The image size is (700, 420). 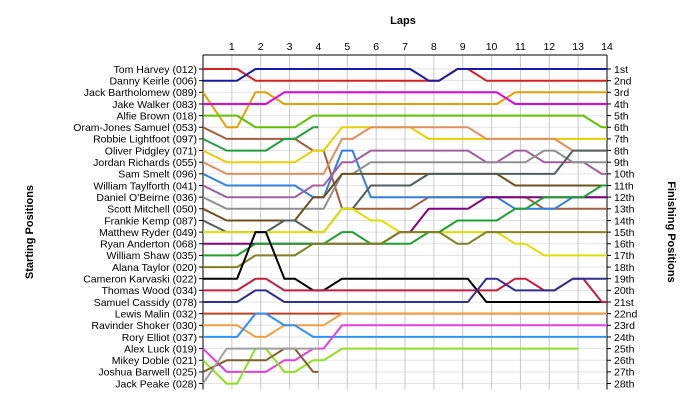 I want to click on finishing-position-label: 6th, so click(x=621, y=128).